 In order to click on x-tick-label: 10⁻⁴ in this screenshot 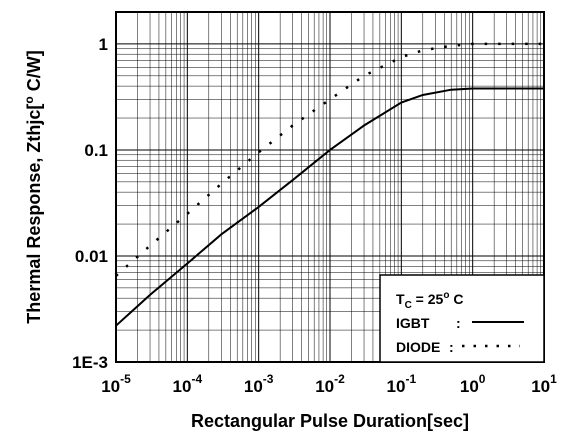, I will do `click(188, 384)`.